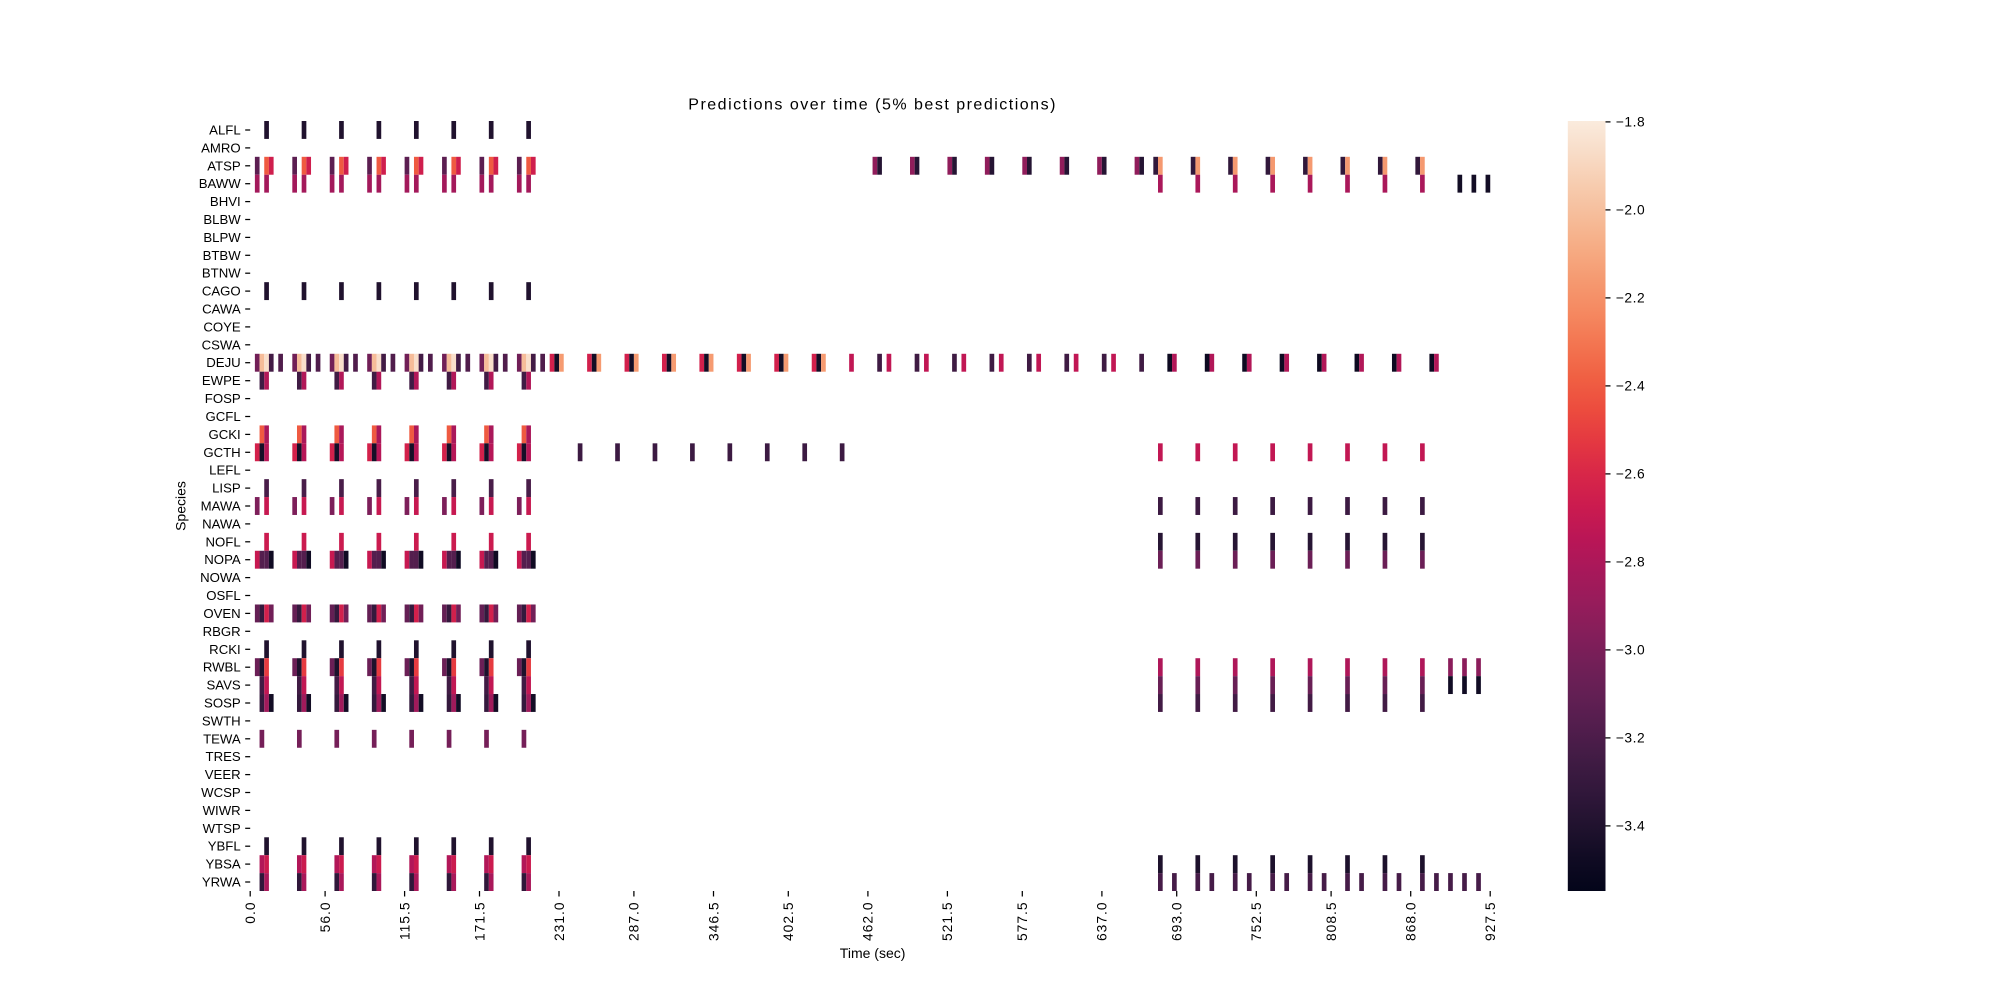 The height and width of the screenshot is (1000, 2000). I want to click on svg-text: 637.0, so click(1102, 922).